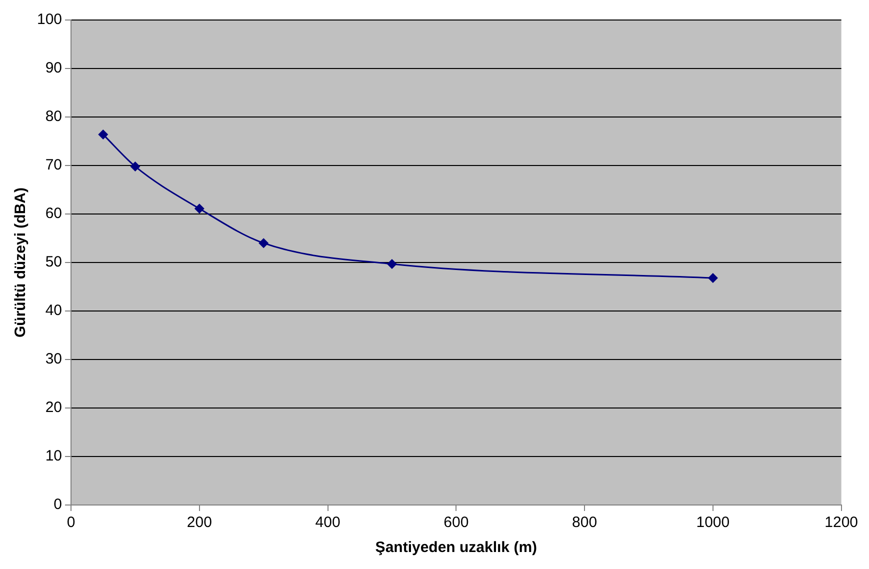  I want to click on x-tick-label: 800, so click(585, 523).